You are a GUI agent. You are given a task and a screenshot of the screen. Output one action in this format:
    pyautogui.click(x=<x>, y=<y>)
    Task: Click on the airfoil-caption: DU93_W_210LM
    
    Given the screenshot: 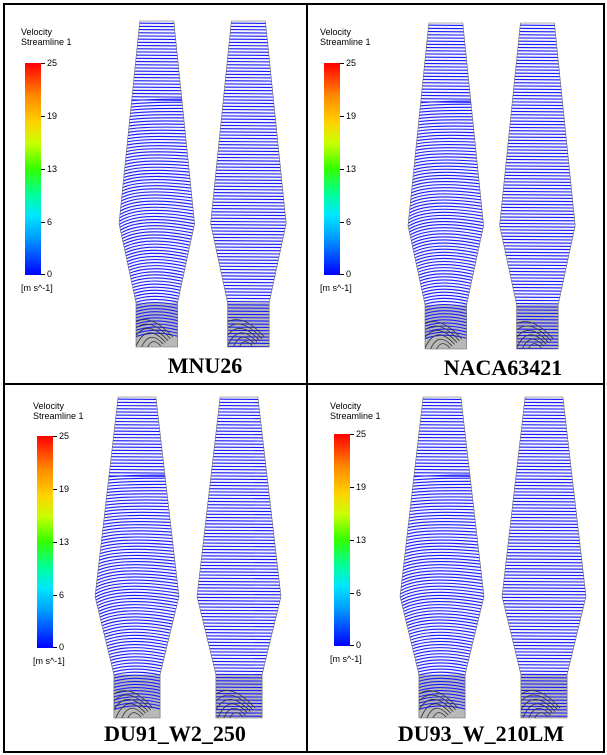 What is the action you would take?
    pyautogui.click(x=481, y=733)
    